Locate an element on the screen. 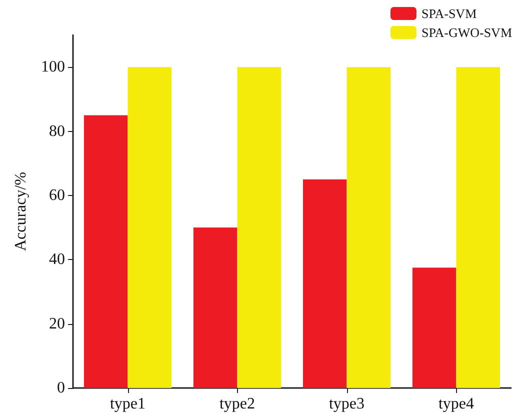 The width and height of the screenshot is (521, 420). x-tick-label: type3 is located at coordinates (346, 404).